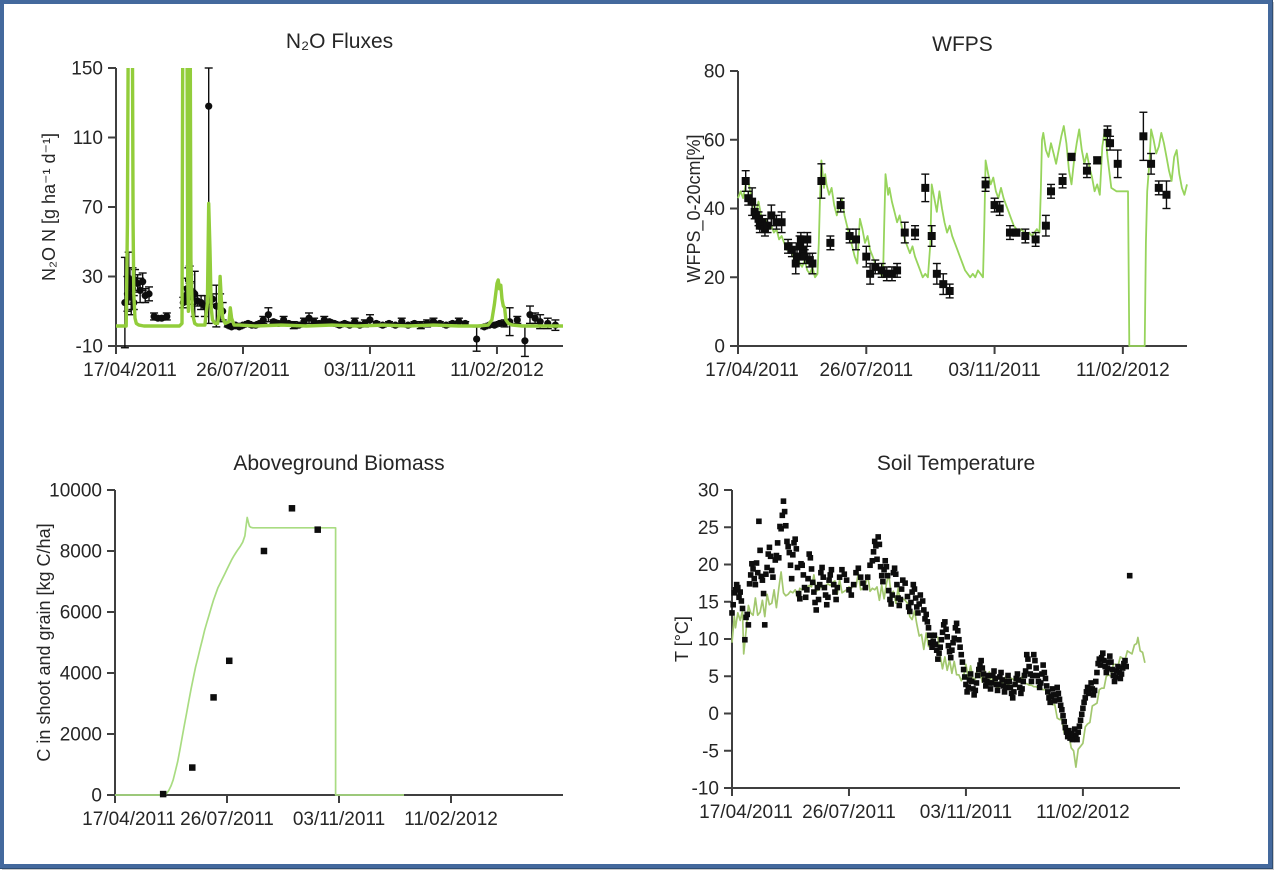 The height and width of the screenshot is (877, 1280). What do you see at coordinates (130, 370) in the screenshot?
I see `x-tick-label: 17/04/2011` at bounding box center [130, 370].